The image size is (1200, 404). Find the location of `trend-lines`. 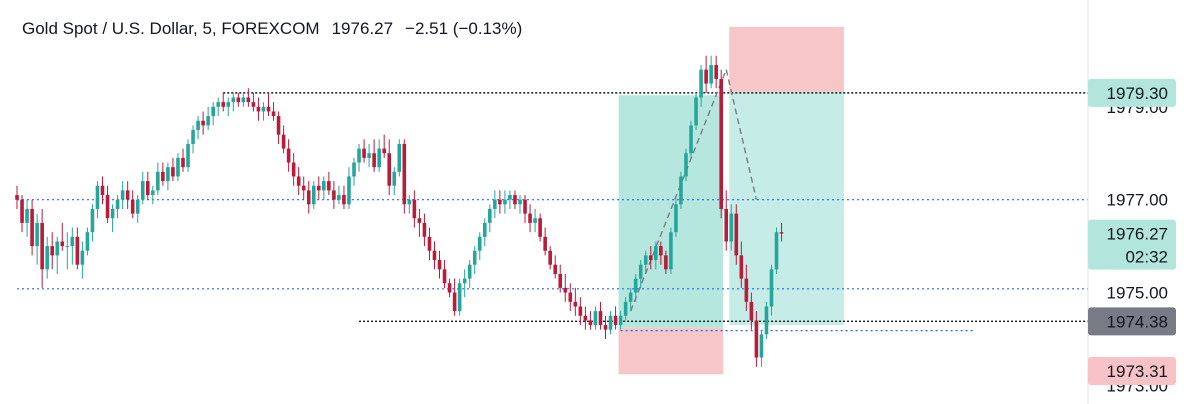

trend-lines is located at coordinates (694, 190).